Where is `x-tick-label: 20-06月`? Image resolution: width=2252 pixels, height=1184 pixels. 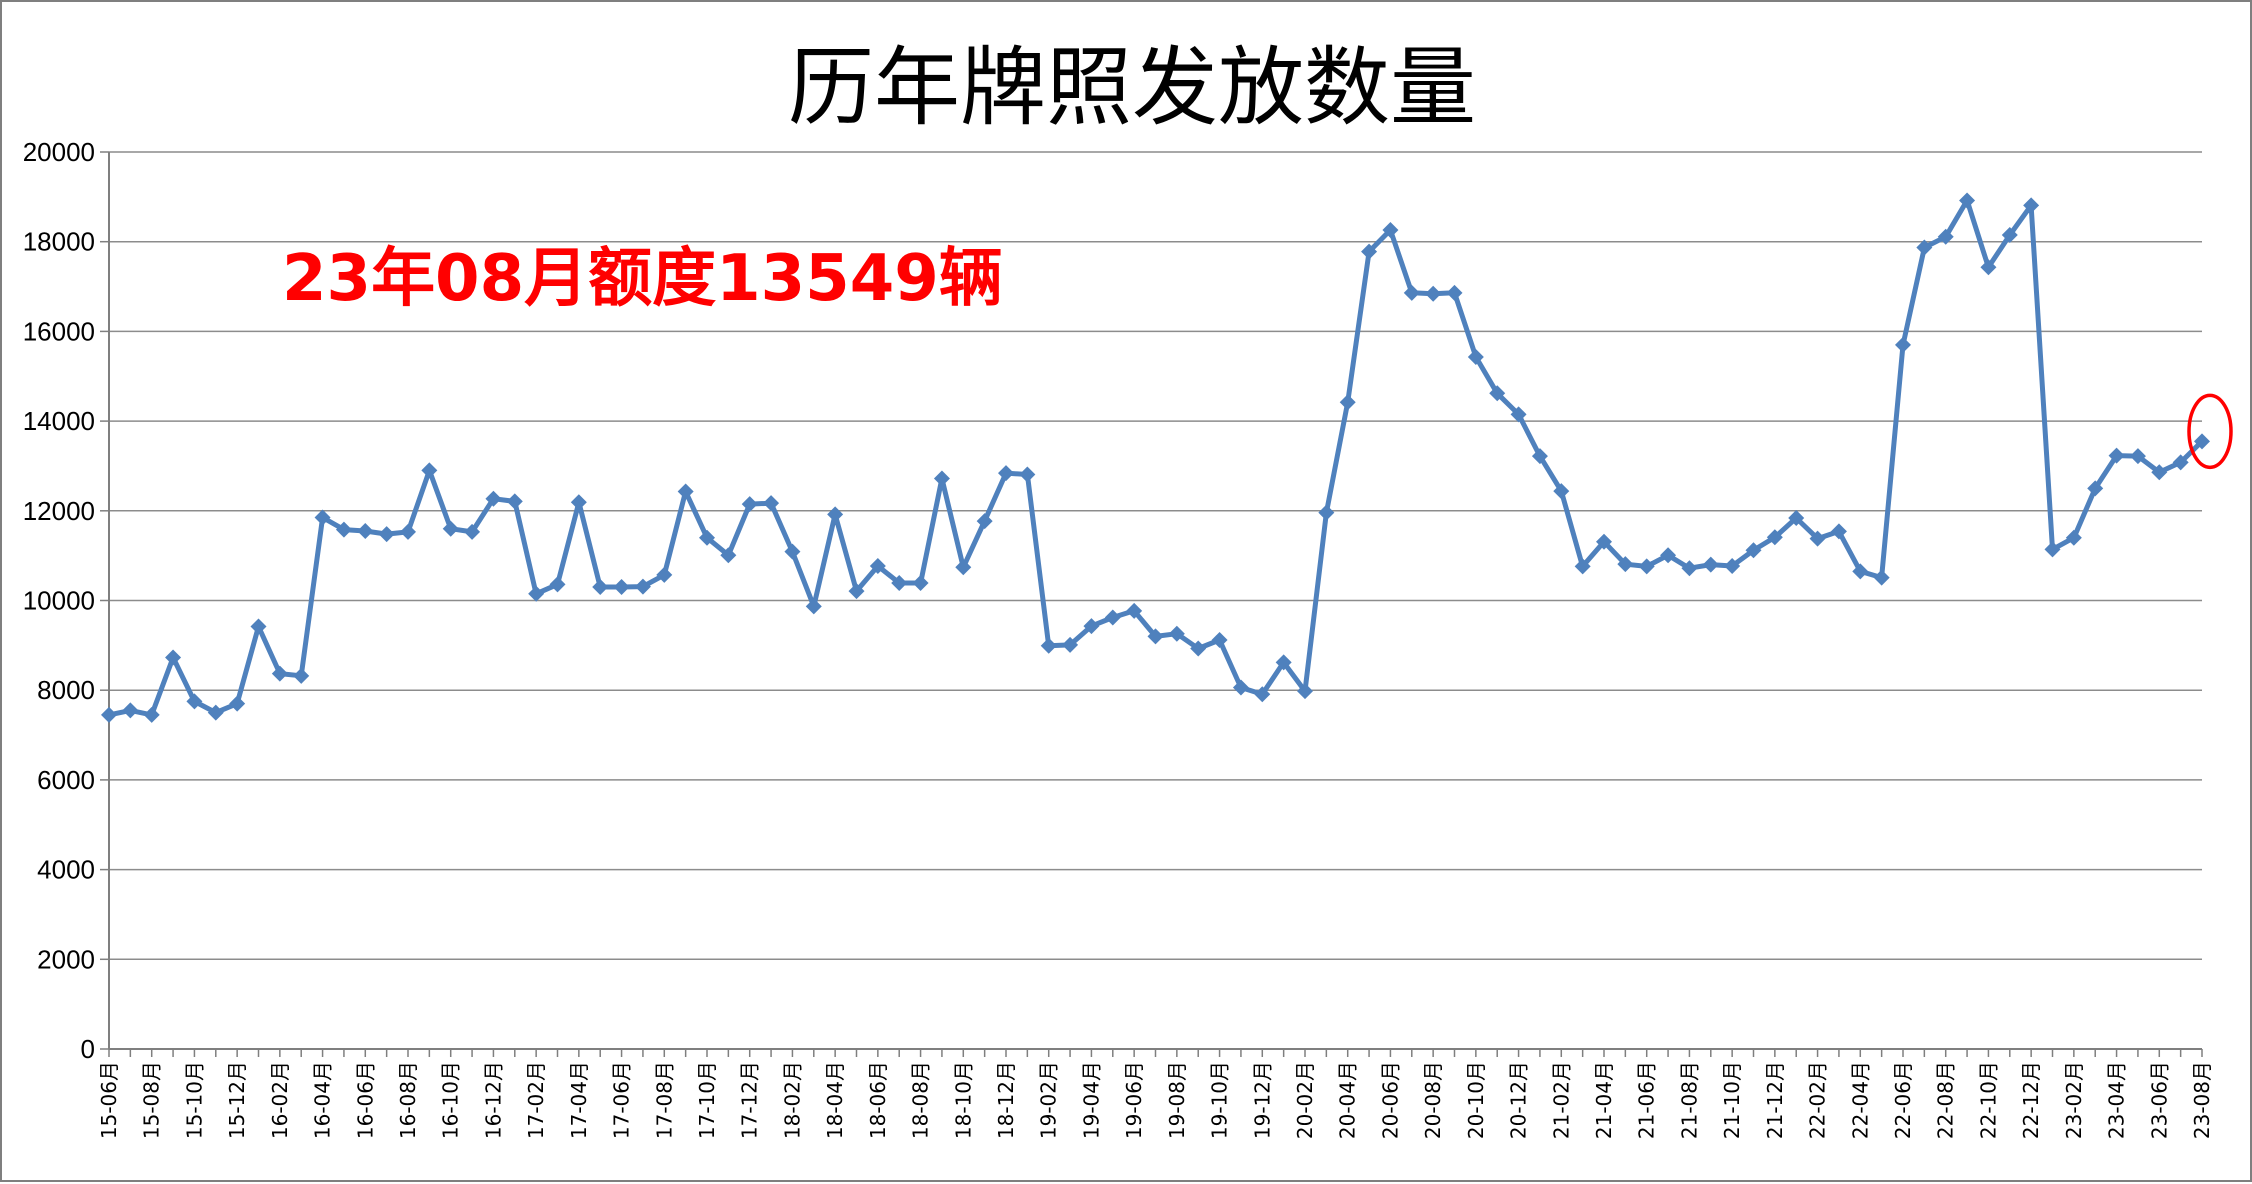
x-tick-label: 20-06月 is located at coordinates (1390, 1100).